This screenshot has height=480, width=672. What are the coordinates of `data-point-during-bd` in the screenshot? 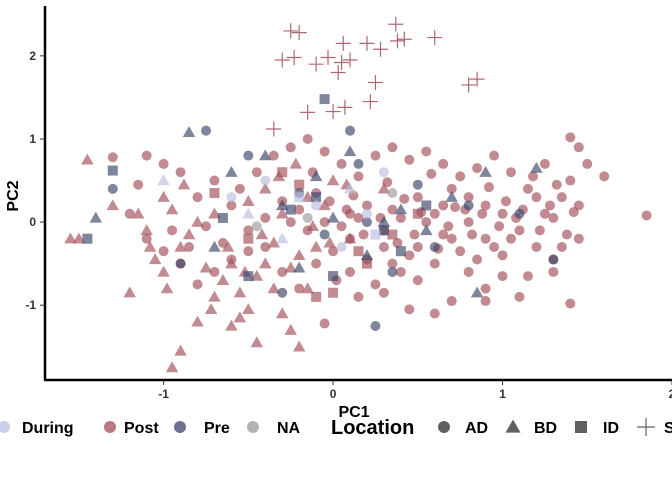 It's located at (163, 180).